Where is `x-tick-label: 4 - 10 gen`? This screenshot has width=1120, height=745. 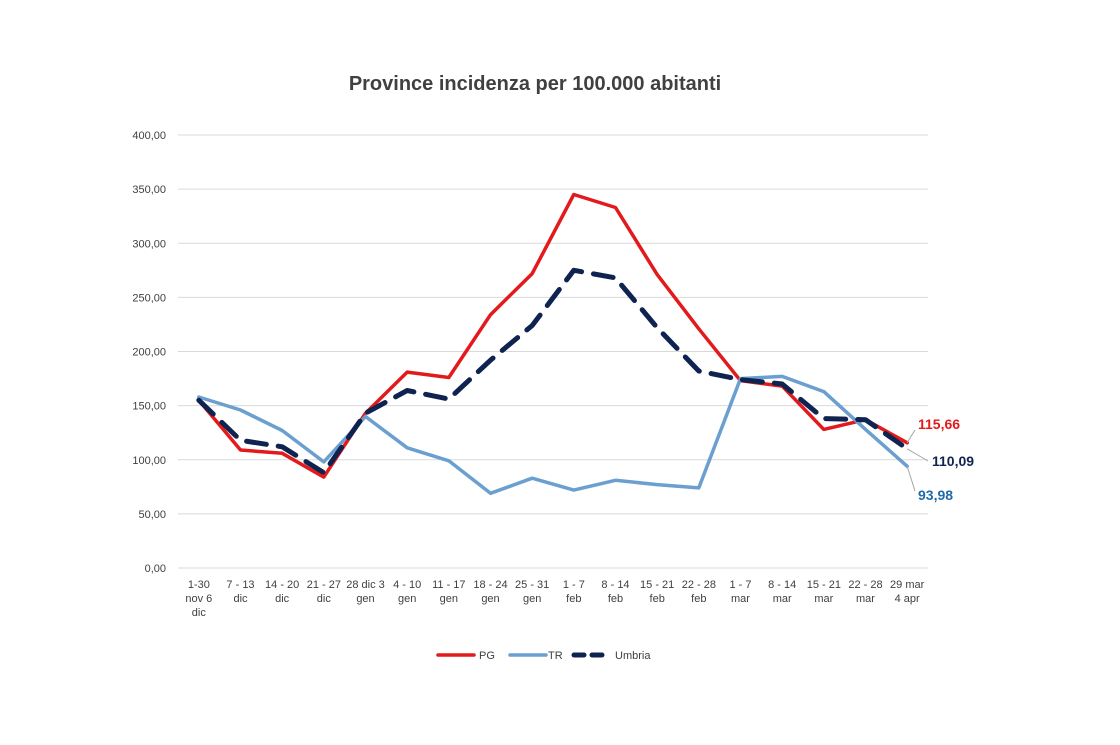
x-tick-label: 4 - 10 gen is located at coordinates (407, 592).